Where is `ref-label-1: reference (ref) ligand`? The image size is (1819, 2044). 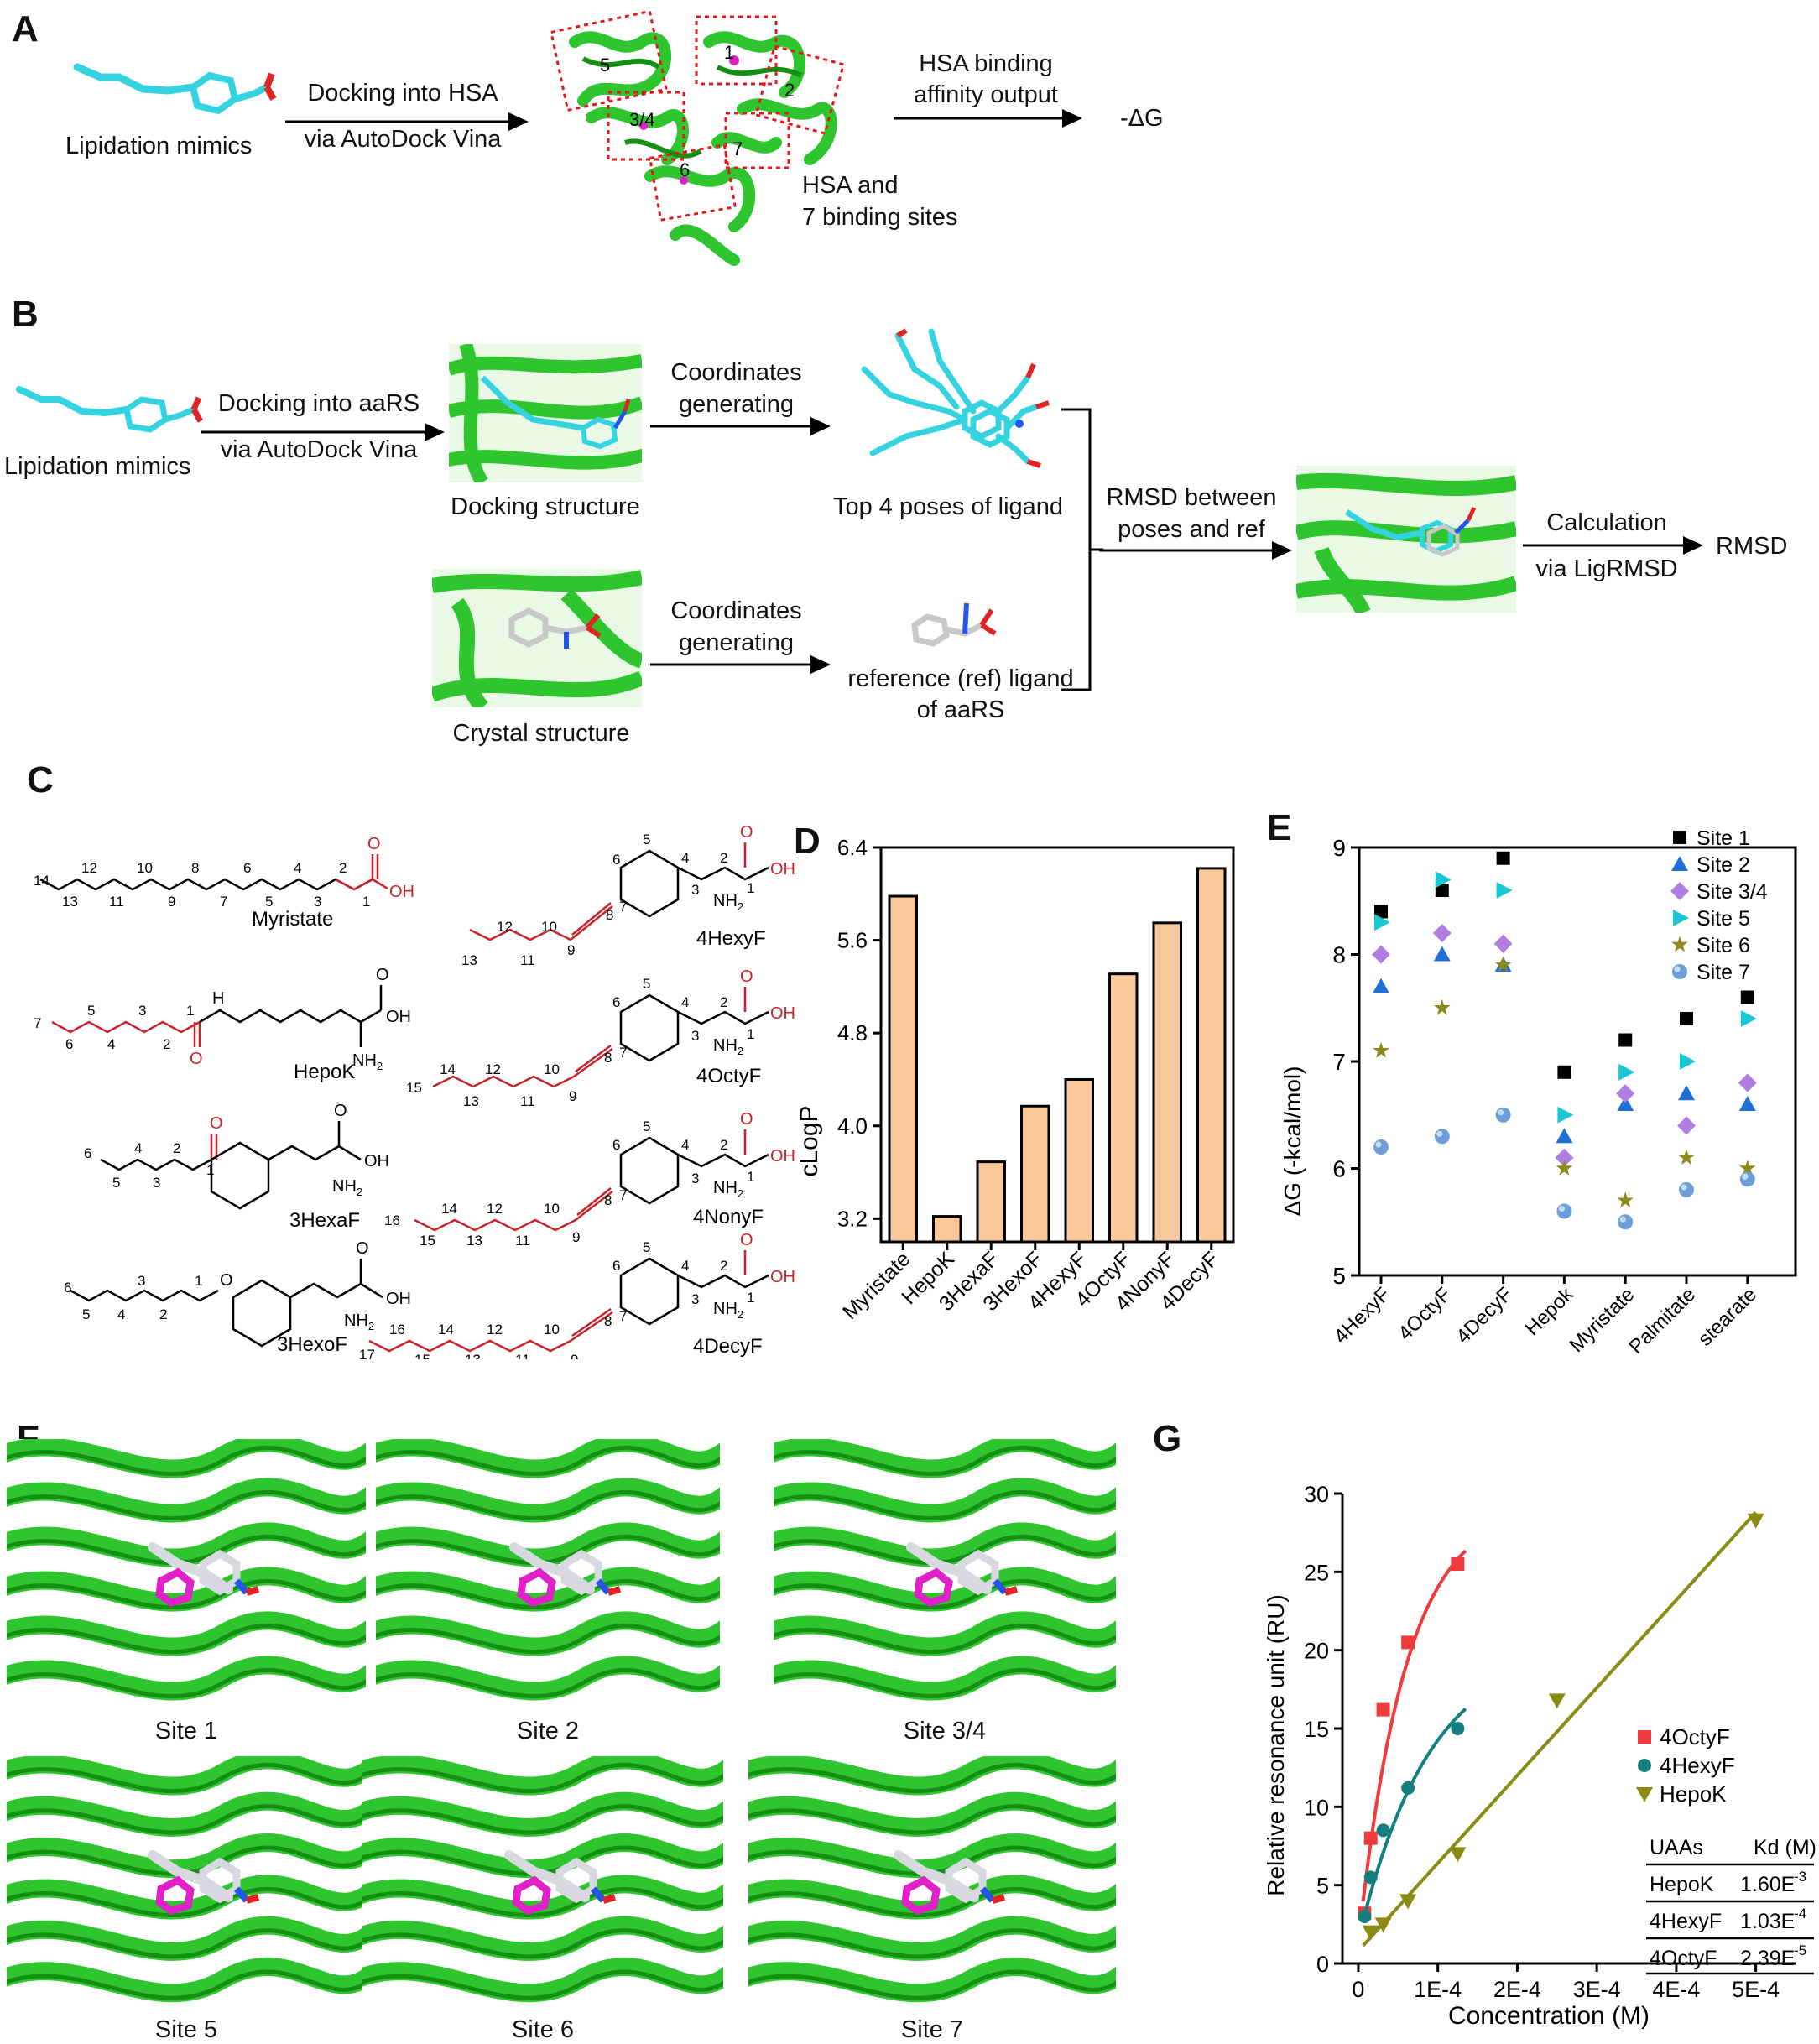 ref-label-1: reference (ref) ligand is located at coordinates (960, 678).